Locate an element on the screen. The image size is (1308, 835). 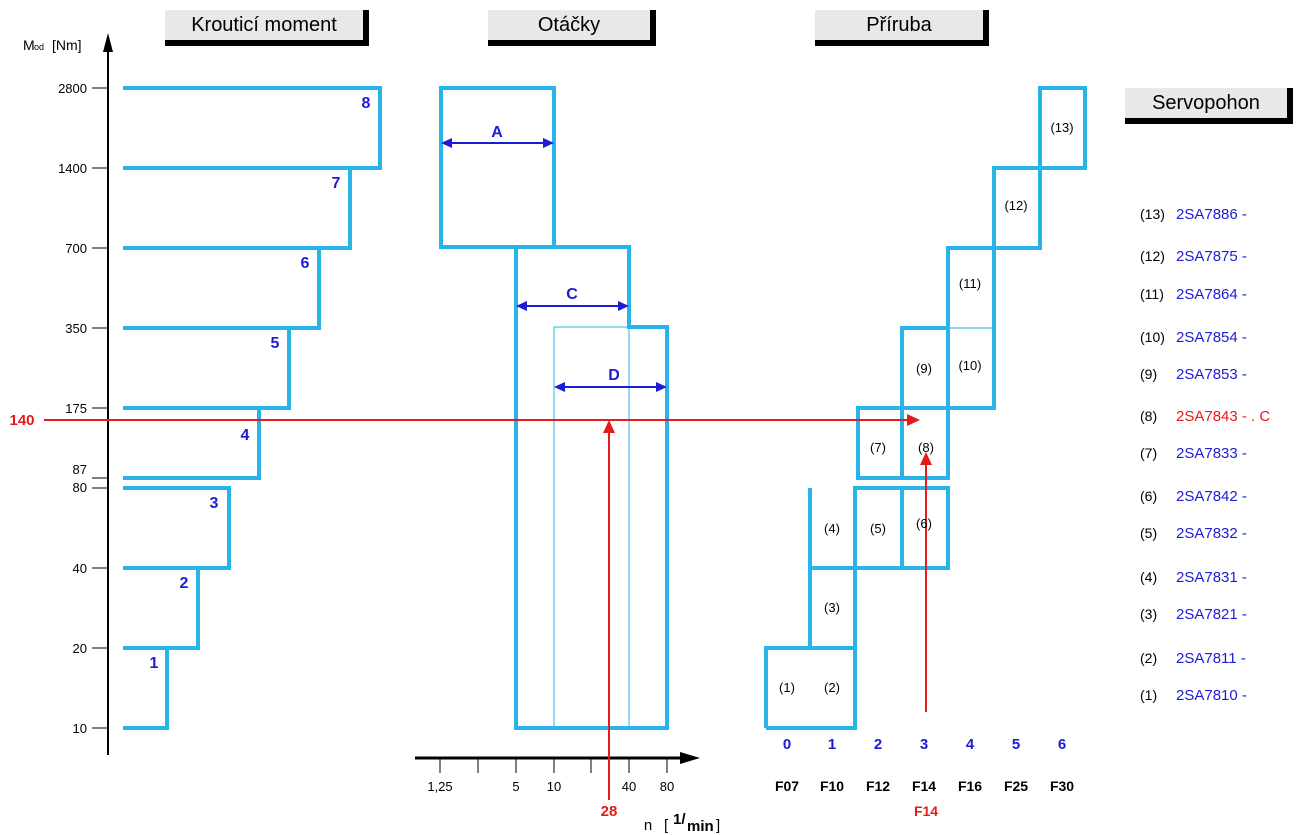
servo-item-code: 2SA7832 - is located at coordinates (1211, 533).